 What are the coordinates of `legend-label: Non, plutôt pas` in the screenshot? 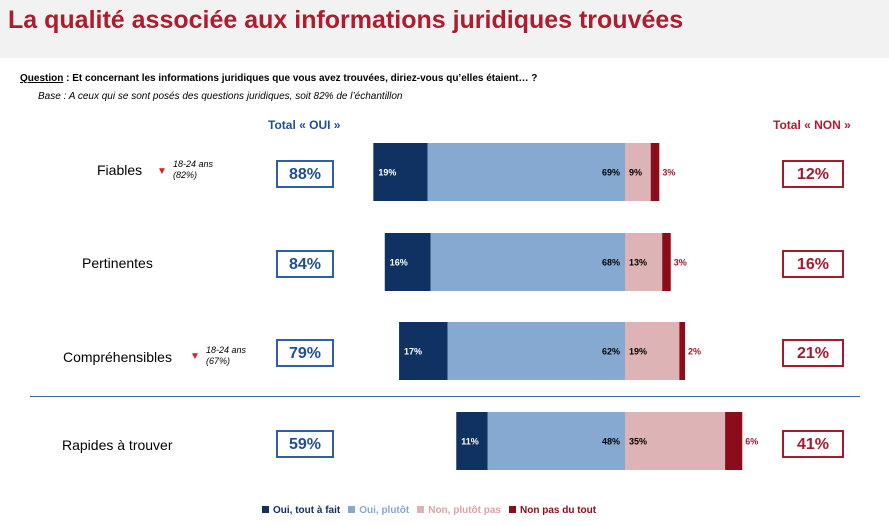 It's located at (464, 510).